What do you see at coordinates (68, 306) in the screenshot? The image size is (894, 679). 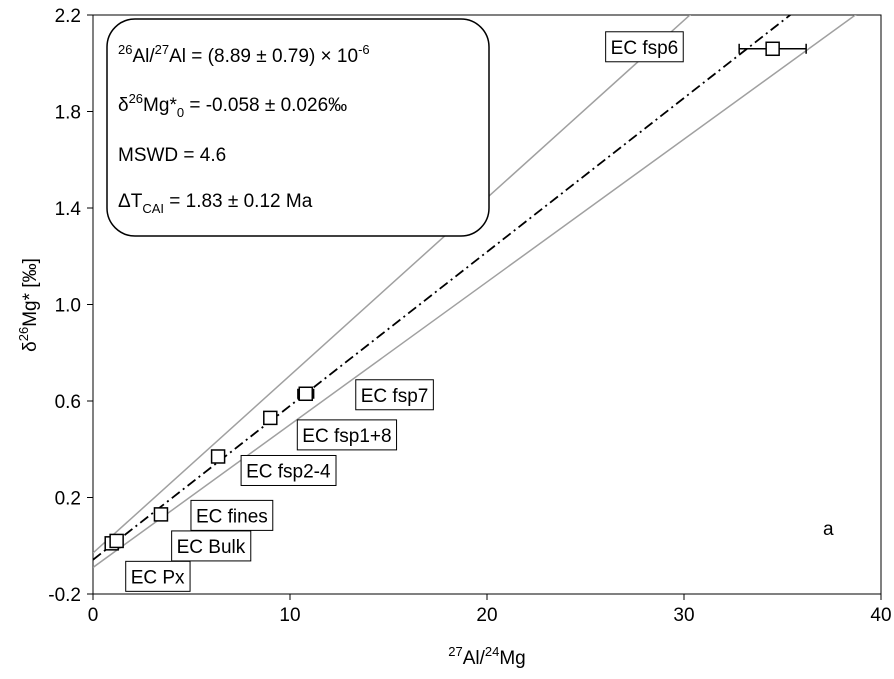 I see `y-tick-label: 1.0` at bounding box center [68, 306].